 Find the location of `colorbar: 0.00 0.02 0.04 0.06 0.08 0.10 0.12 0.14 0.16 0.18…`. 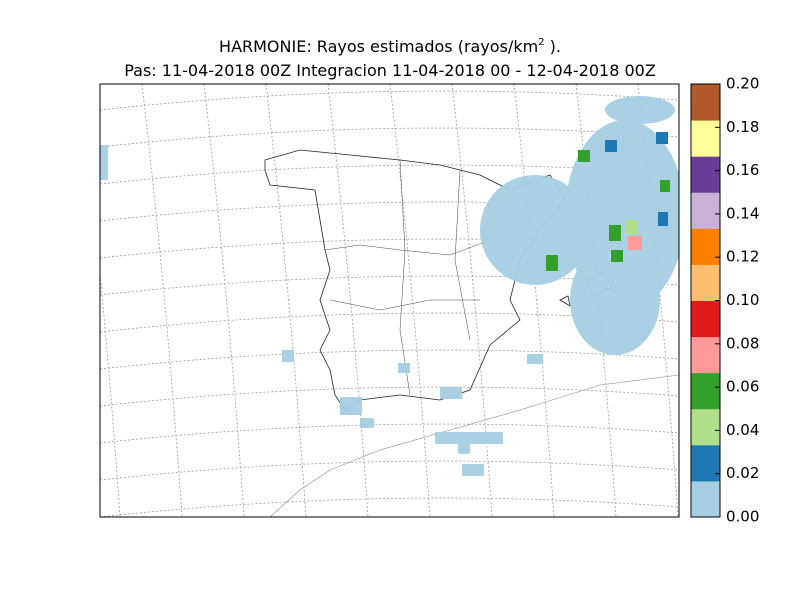

colorbar: 0.00 0.02 0.04 0.06 0.08 0.10 0.12 0.14 0.16 0.18… is located at coordinates (724, 300).